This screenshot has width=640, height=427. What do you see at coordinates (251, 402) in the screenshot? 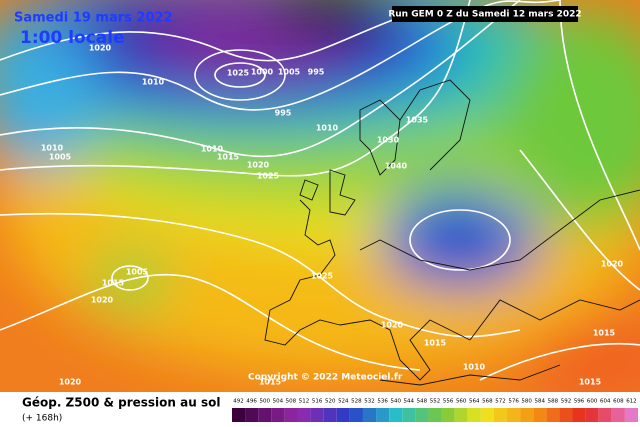
I see `scale-label: 496` at bounding box center [251, 402].